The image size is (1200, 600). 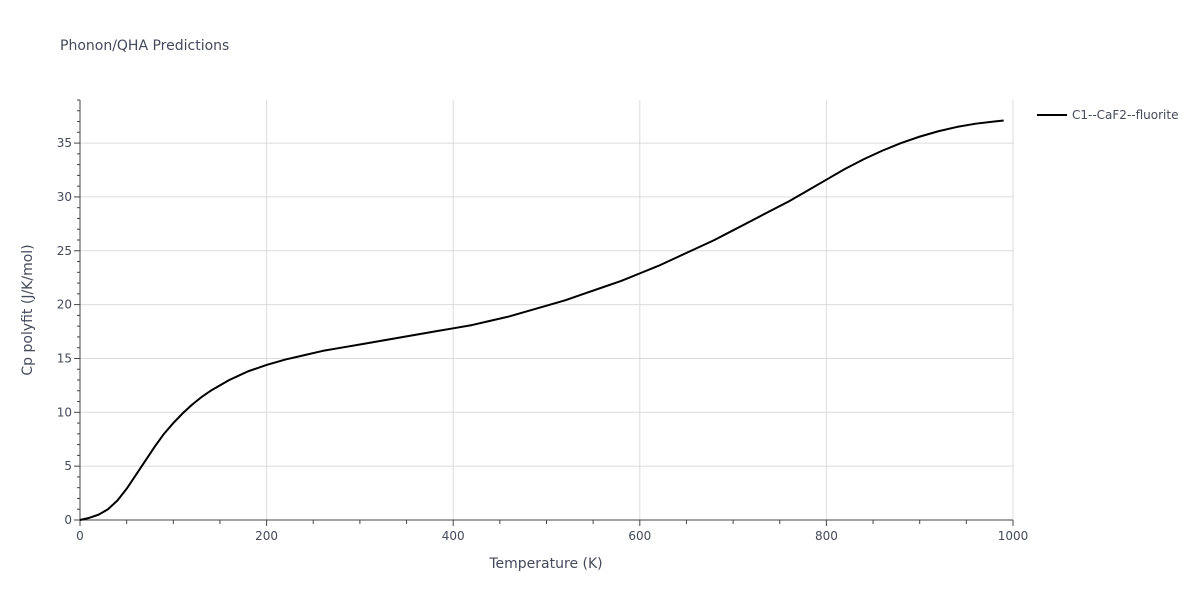 What do you see at coordinates (453, 536) in the screenshot?
I see `x-tick-label: 400` at bounding box center [453, 536].